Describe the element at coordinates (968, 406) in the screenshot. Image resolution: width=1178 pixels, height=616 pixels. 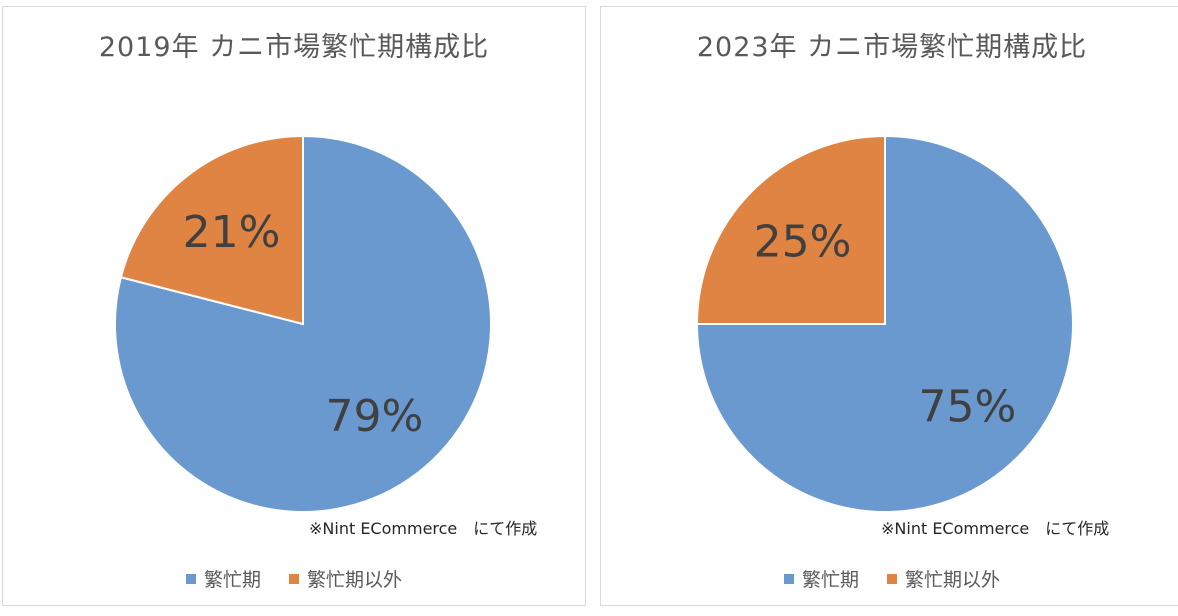
I see `slice-label-busy: 75%` at that location.